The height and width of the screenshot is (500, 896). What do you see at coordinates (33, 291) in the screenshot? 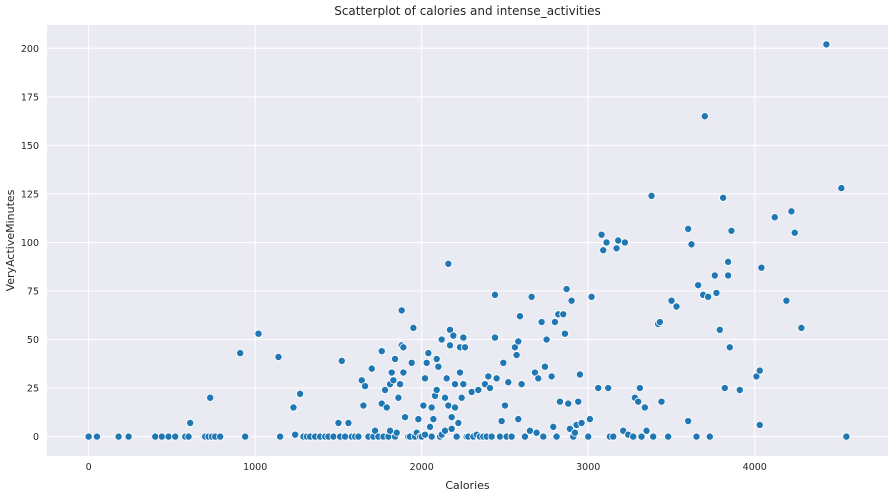
I see `y-tick-label: 75` at bounding box center [33, 291].